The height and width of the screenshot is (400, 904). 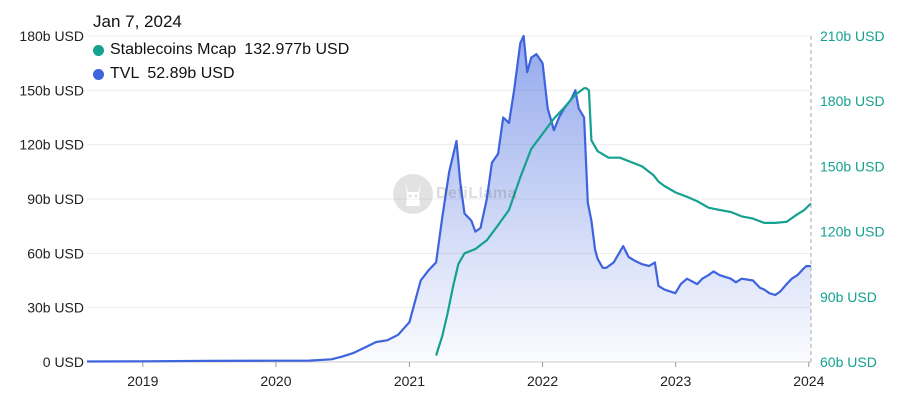 I want to click on defillama-watermark: DefiLlama, so click(x=454, y=194).